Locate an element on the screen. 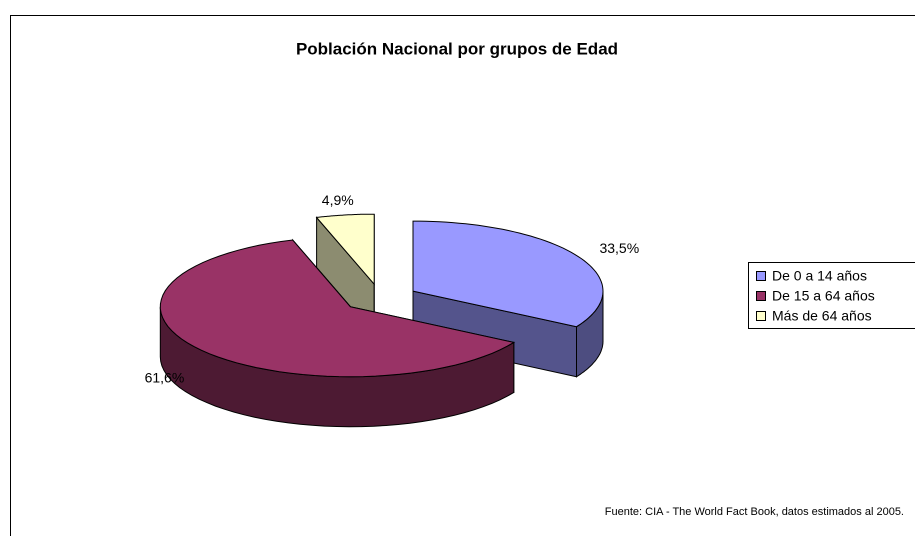  legend-label: De 0 a 14 años is located at coordinates (819, 276).